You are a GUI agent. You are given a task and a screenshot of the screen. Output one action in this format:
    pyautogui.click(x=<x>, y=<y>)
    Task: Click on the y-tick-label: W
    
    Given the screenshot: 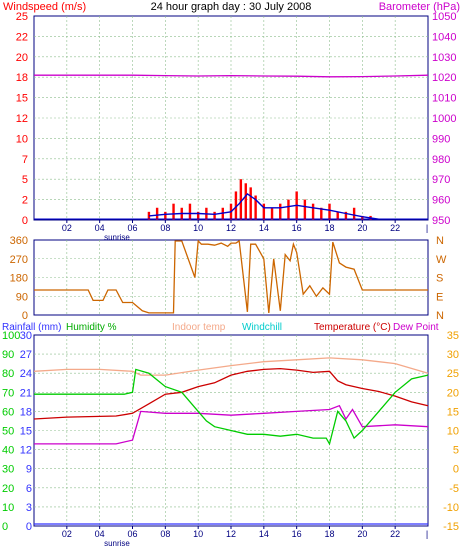 What is the action you would take?
    pyautogui.click(x=441, y=260)
    